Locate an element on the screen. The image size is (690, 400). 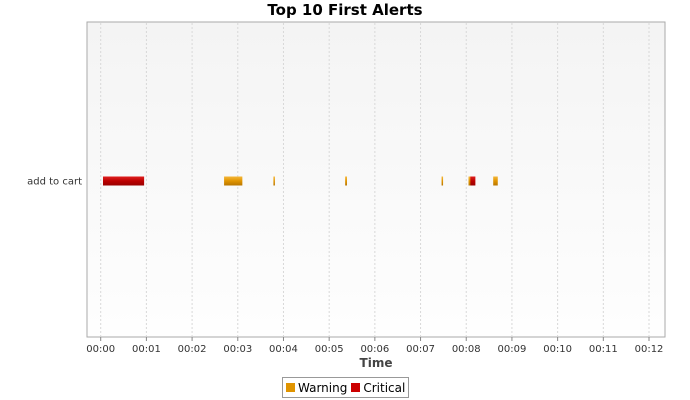
legend-item-critical: Critical is located at coordinates (378, 388).